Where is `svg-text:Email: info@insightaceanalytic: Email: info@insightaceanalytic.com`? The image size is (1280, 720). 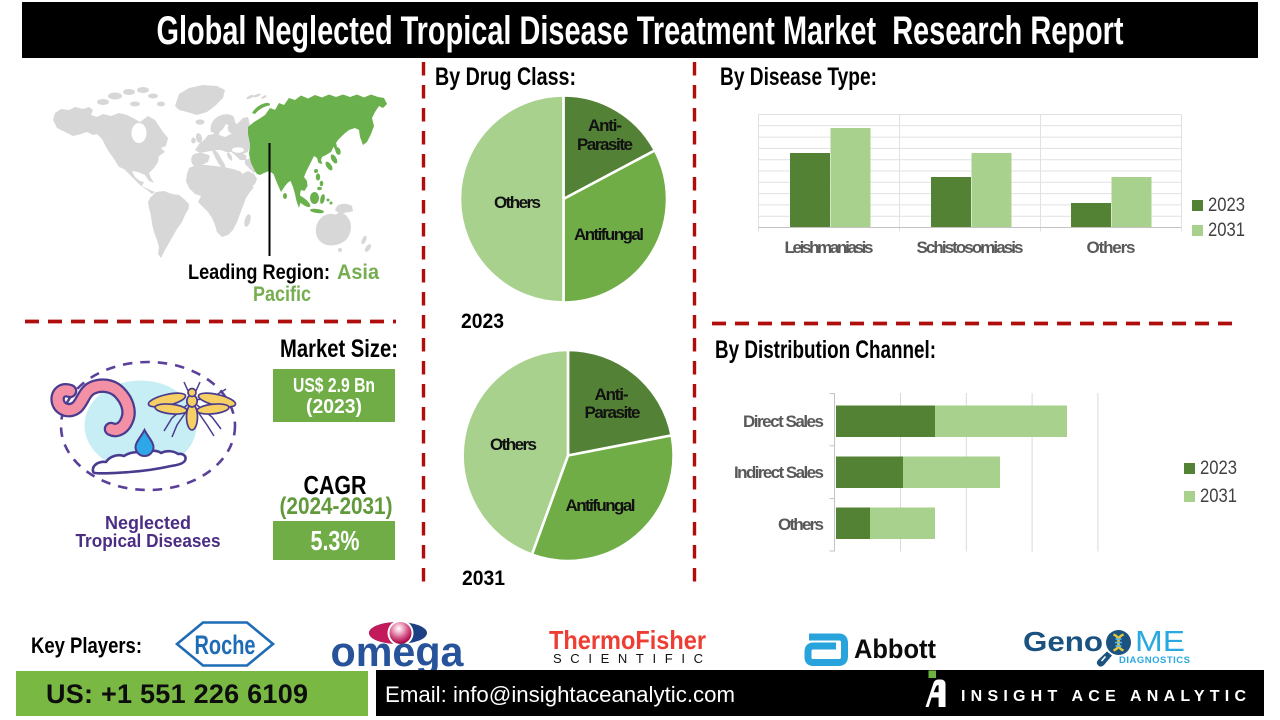 svg-text:Email: info@insightaceanalytic: Email: info@insightaceanalytic.com is located at coordinates (560, 694).